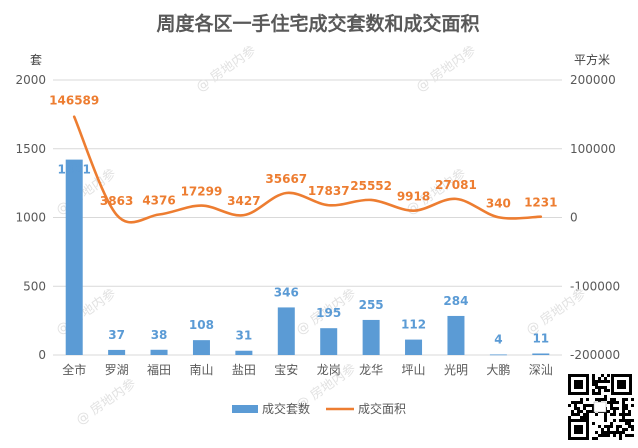  I want to click on line-value-label: 35667, so click(286, 179).